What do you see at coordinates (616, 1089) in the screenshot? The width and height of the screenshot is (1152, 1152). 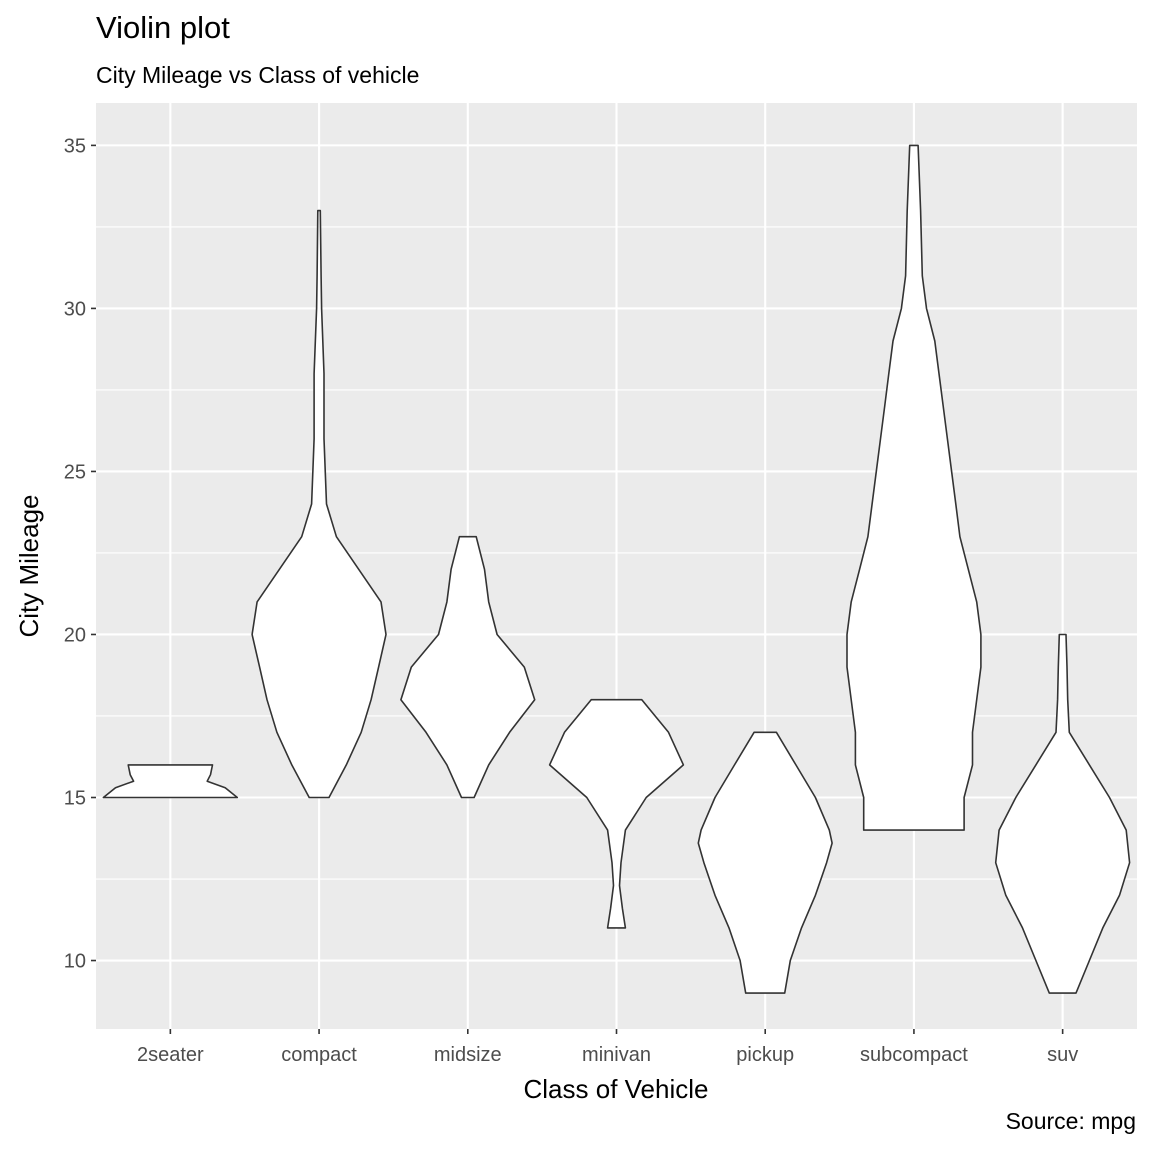 I see `x-axis-title: Class of Vehicle` at bounding box center [616, 1089].